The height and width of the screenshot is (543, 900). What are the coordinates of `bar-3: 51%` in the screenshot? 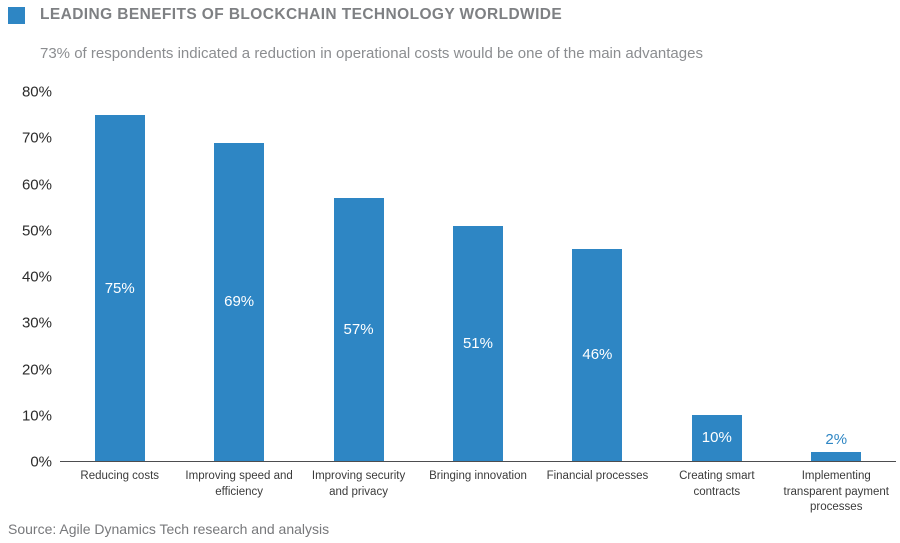 It's located at (477, 343).